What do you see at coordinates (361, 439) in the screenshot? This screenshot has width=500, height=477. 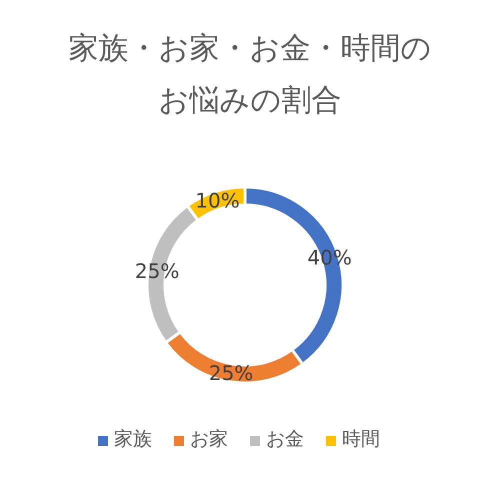 I see `legend-label: 時間` at bounding box center [361, 439].